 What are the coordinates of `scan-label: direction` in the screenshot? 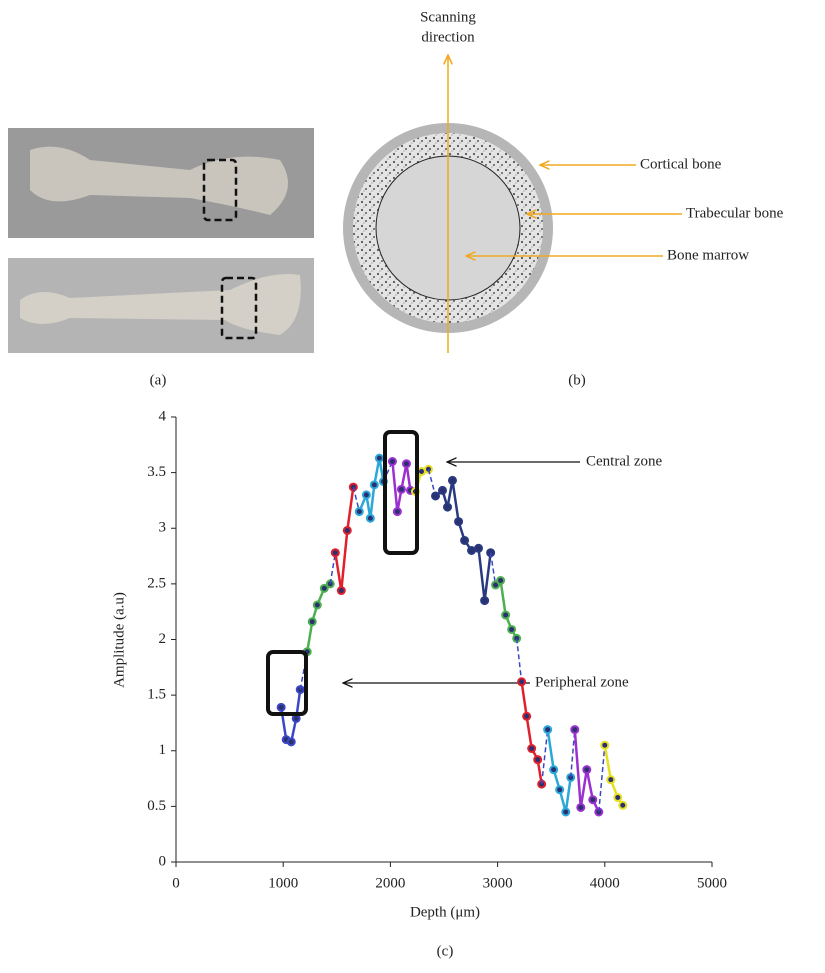 It's located at (448, 37).